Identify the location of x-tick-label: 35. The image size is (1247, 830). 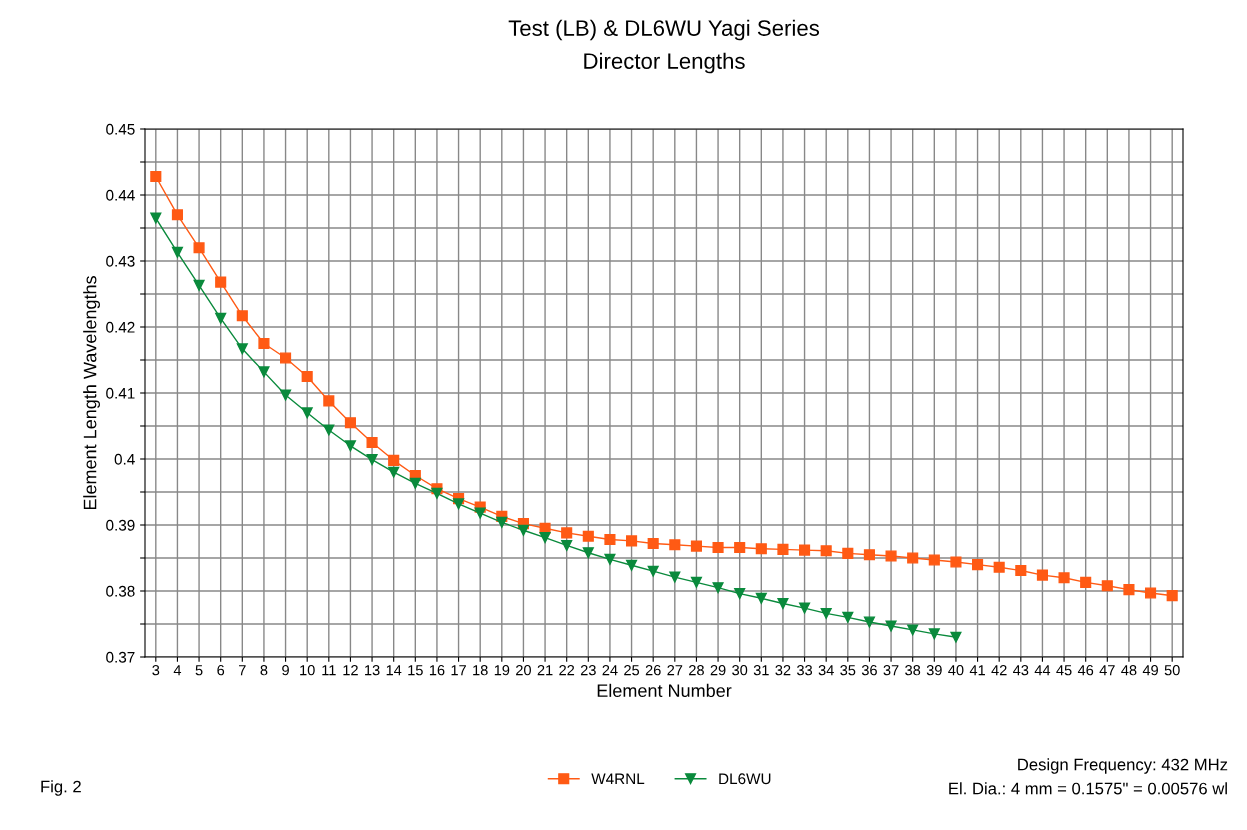
(848, 670).